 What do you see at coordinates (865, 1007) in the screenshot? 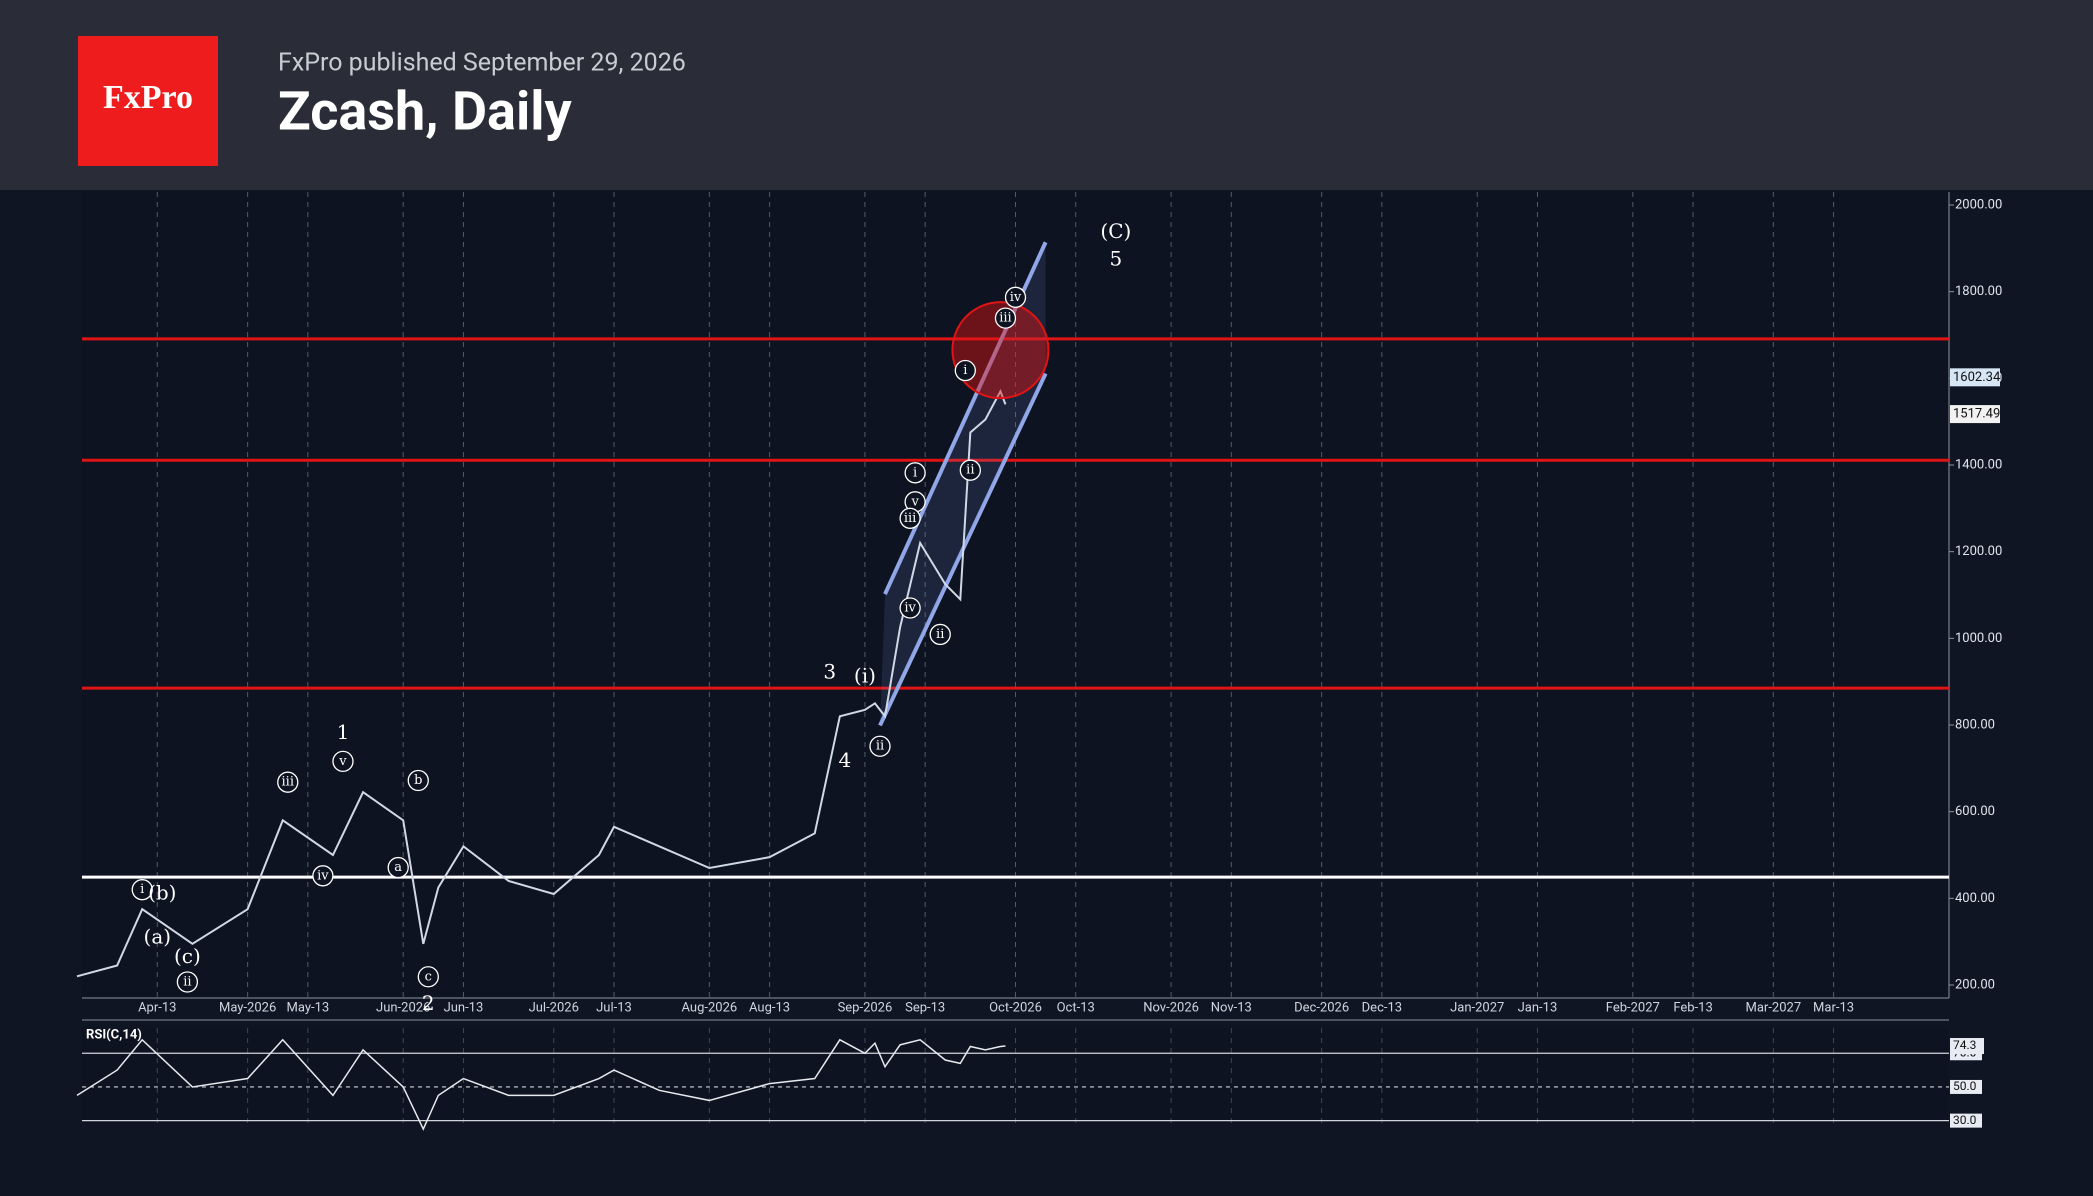
I see `x-tick-label: Sep-2026` at bounding box center [865, 1007].